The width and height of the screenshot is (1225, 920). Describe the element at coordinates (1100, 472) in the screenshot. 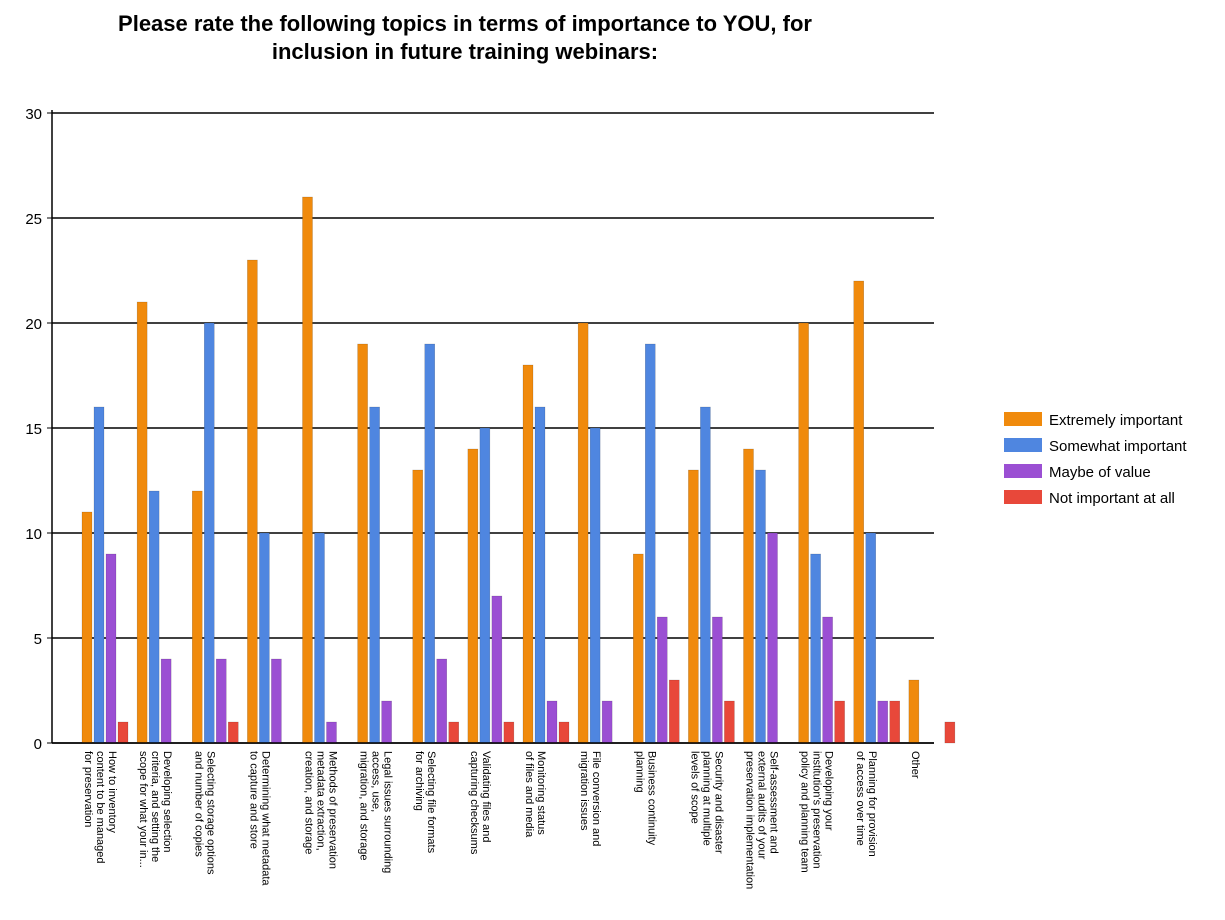

I see `legend-label: Maybe of value` at that location.